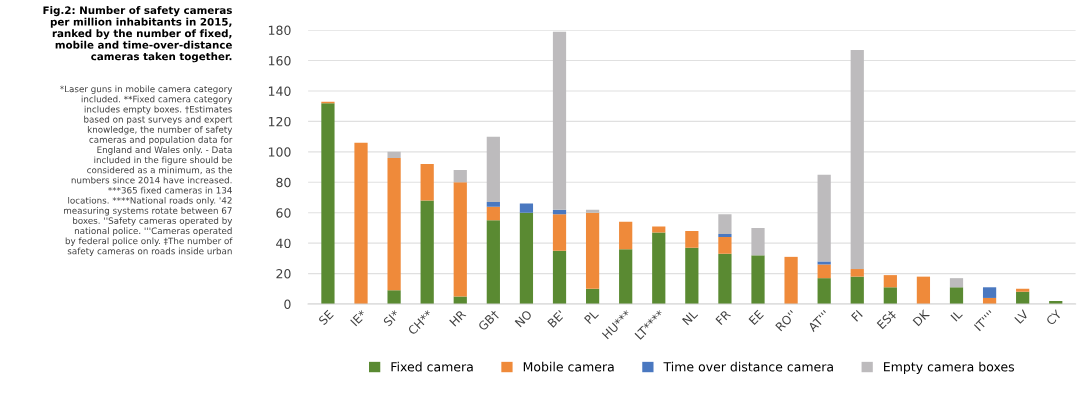 The height and width of the screenshot is (407, 1081). I want to click on y-tick-label: 100, so click(279, 152).